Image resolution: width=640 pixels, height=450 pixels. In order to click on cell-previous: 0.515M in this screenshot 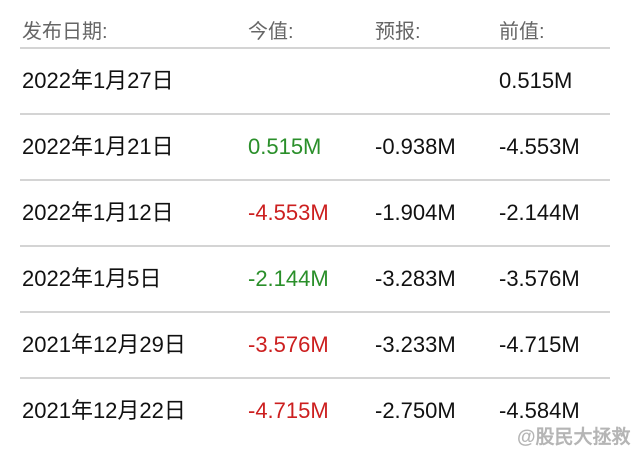, I will do `click(536, 80)`.